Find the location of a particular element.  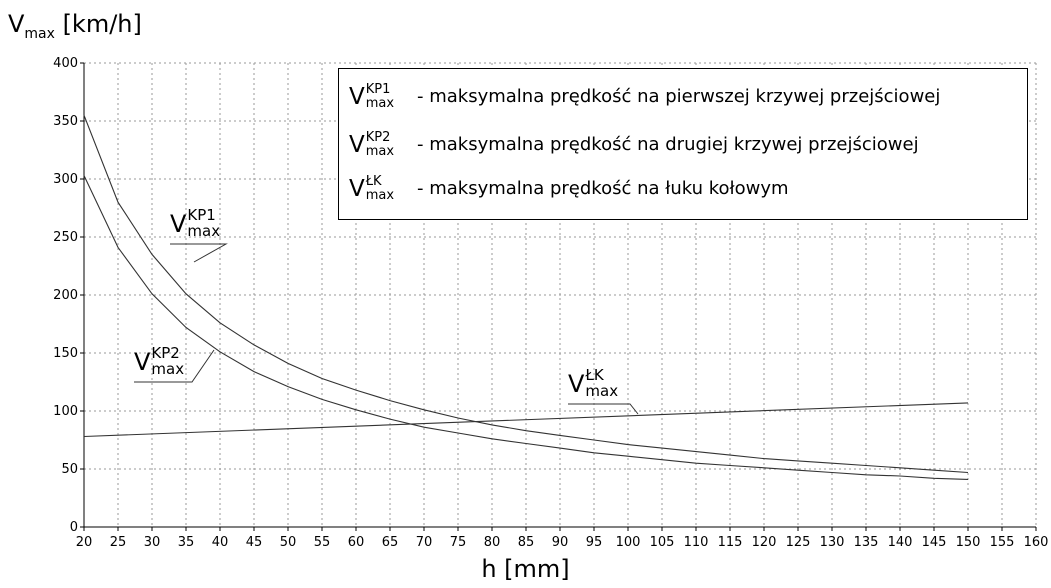

curve-label-leaders is located at coordinates (386, 329).